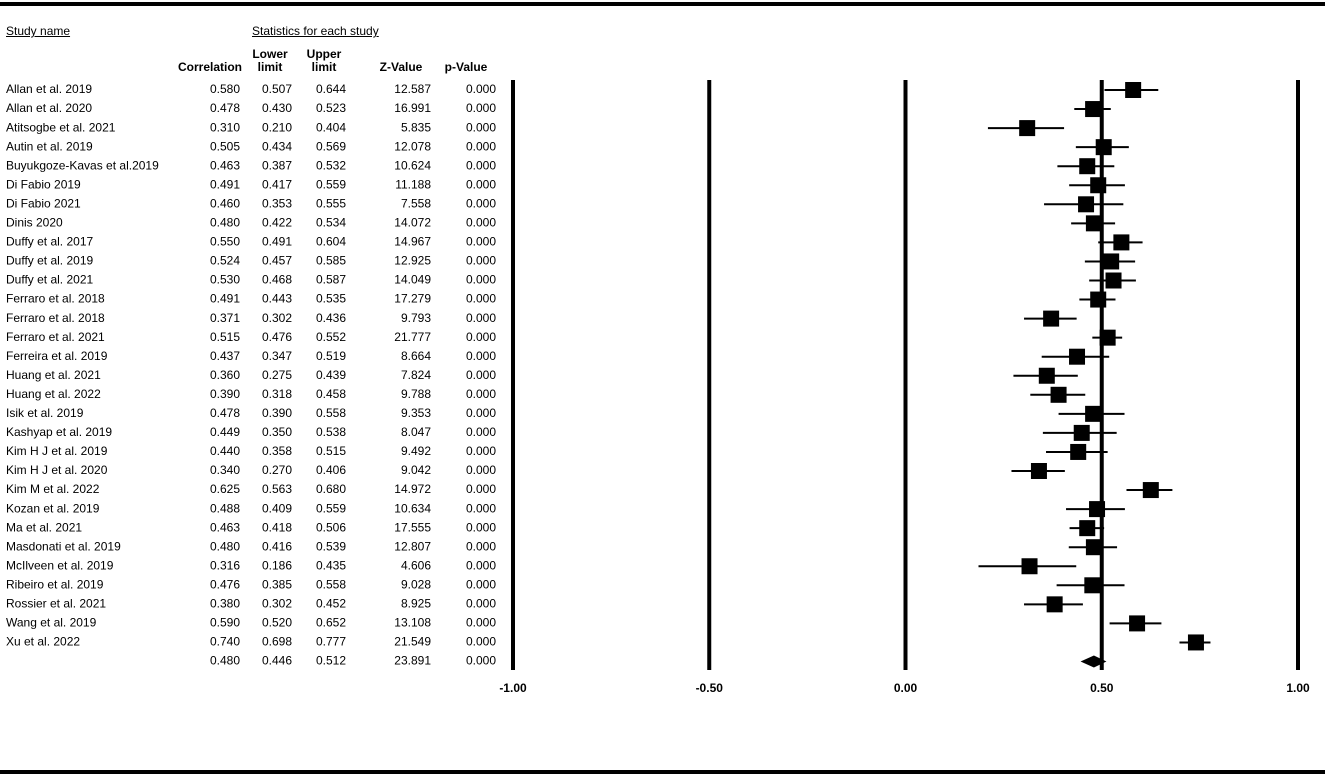 This screenshot has width=1325, height=777. I want to click on x-tick-label: -1.00, so click(513, 688).